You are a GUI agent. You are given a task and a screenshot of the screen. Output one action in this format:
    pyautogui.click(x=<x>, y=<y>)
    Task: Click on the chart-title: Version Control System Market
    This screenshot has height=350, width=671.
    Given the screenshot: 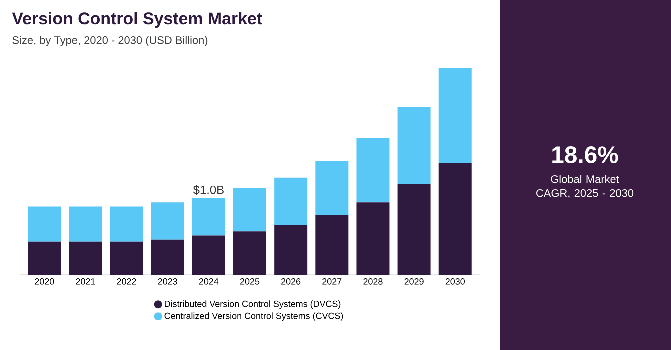 What is the action you would take?
    pyautogui.click(x=137, y=20)
    